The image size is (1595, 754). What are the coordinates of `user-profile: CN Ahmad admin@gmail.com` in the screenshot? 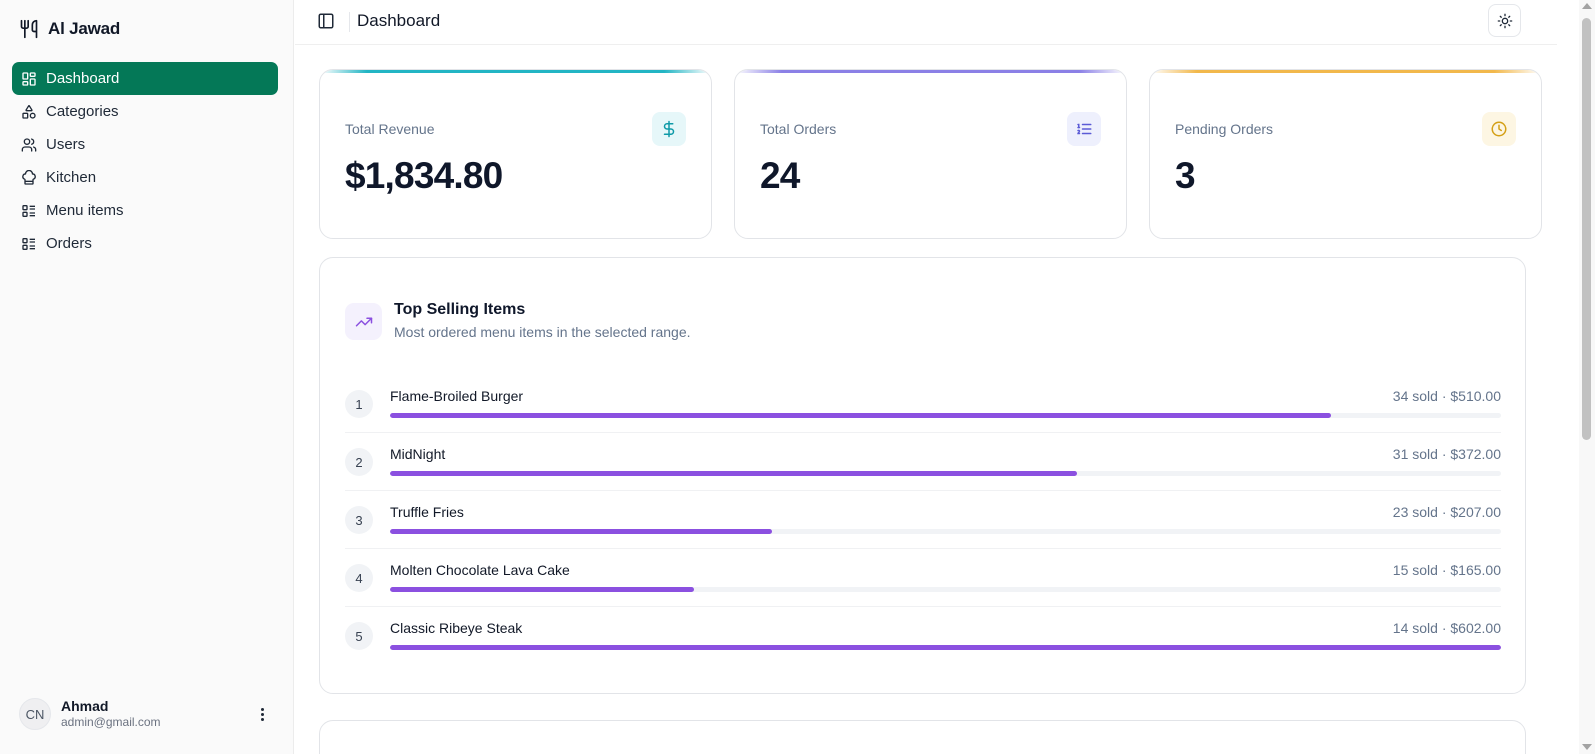 It's located at (149, 714).